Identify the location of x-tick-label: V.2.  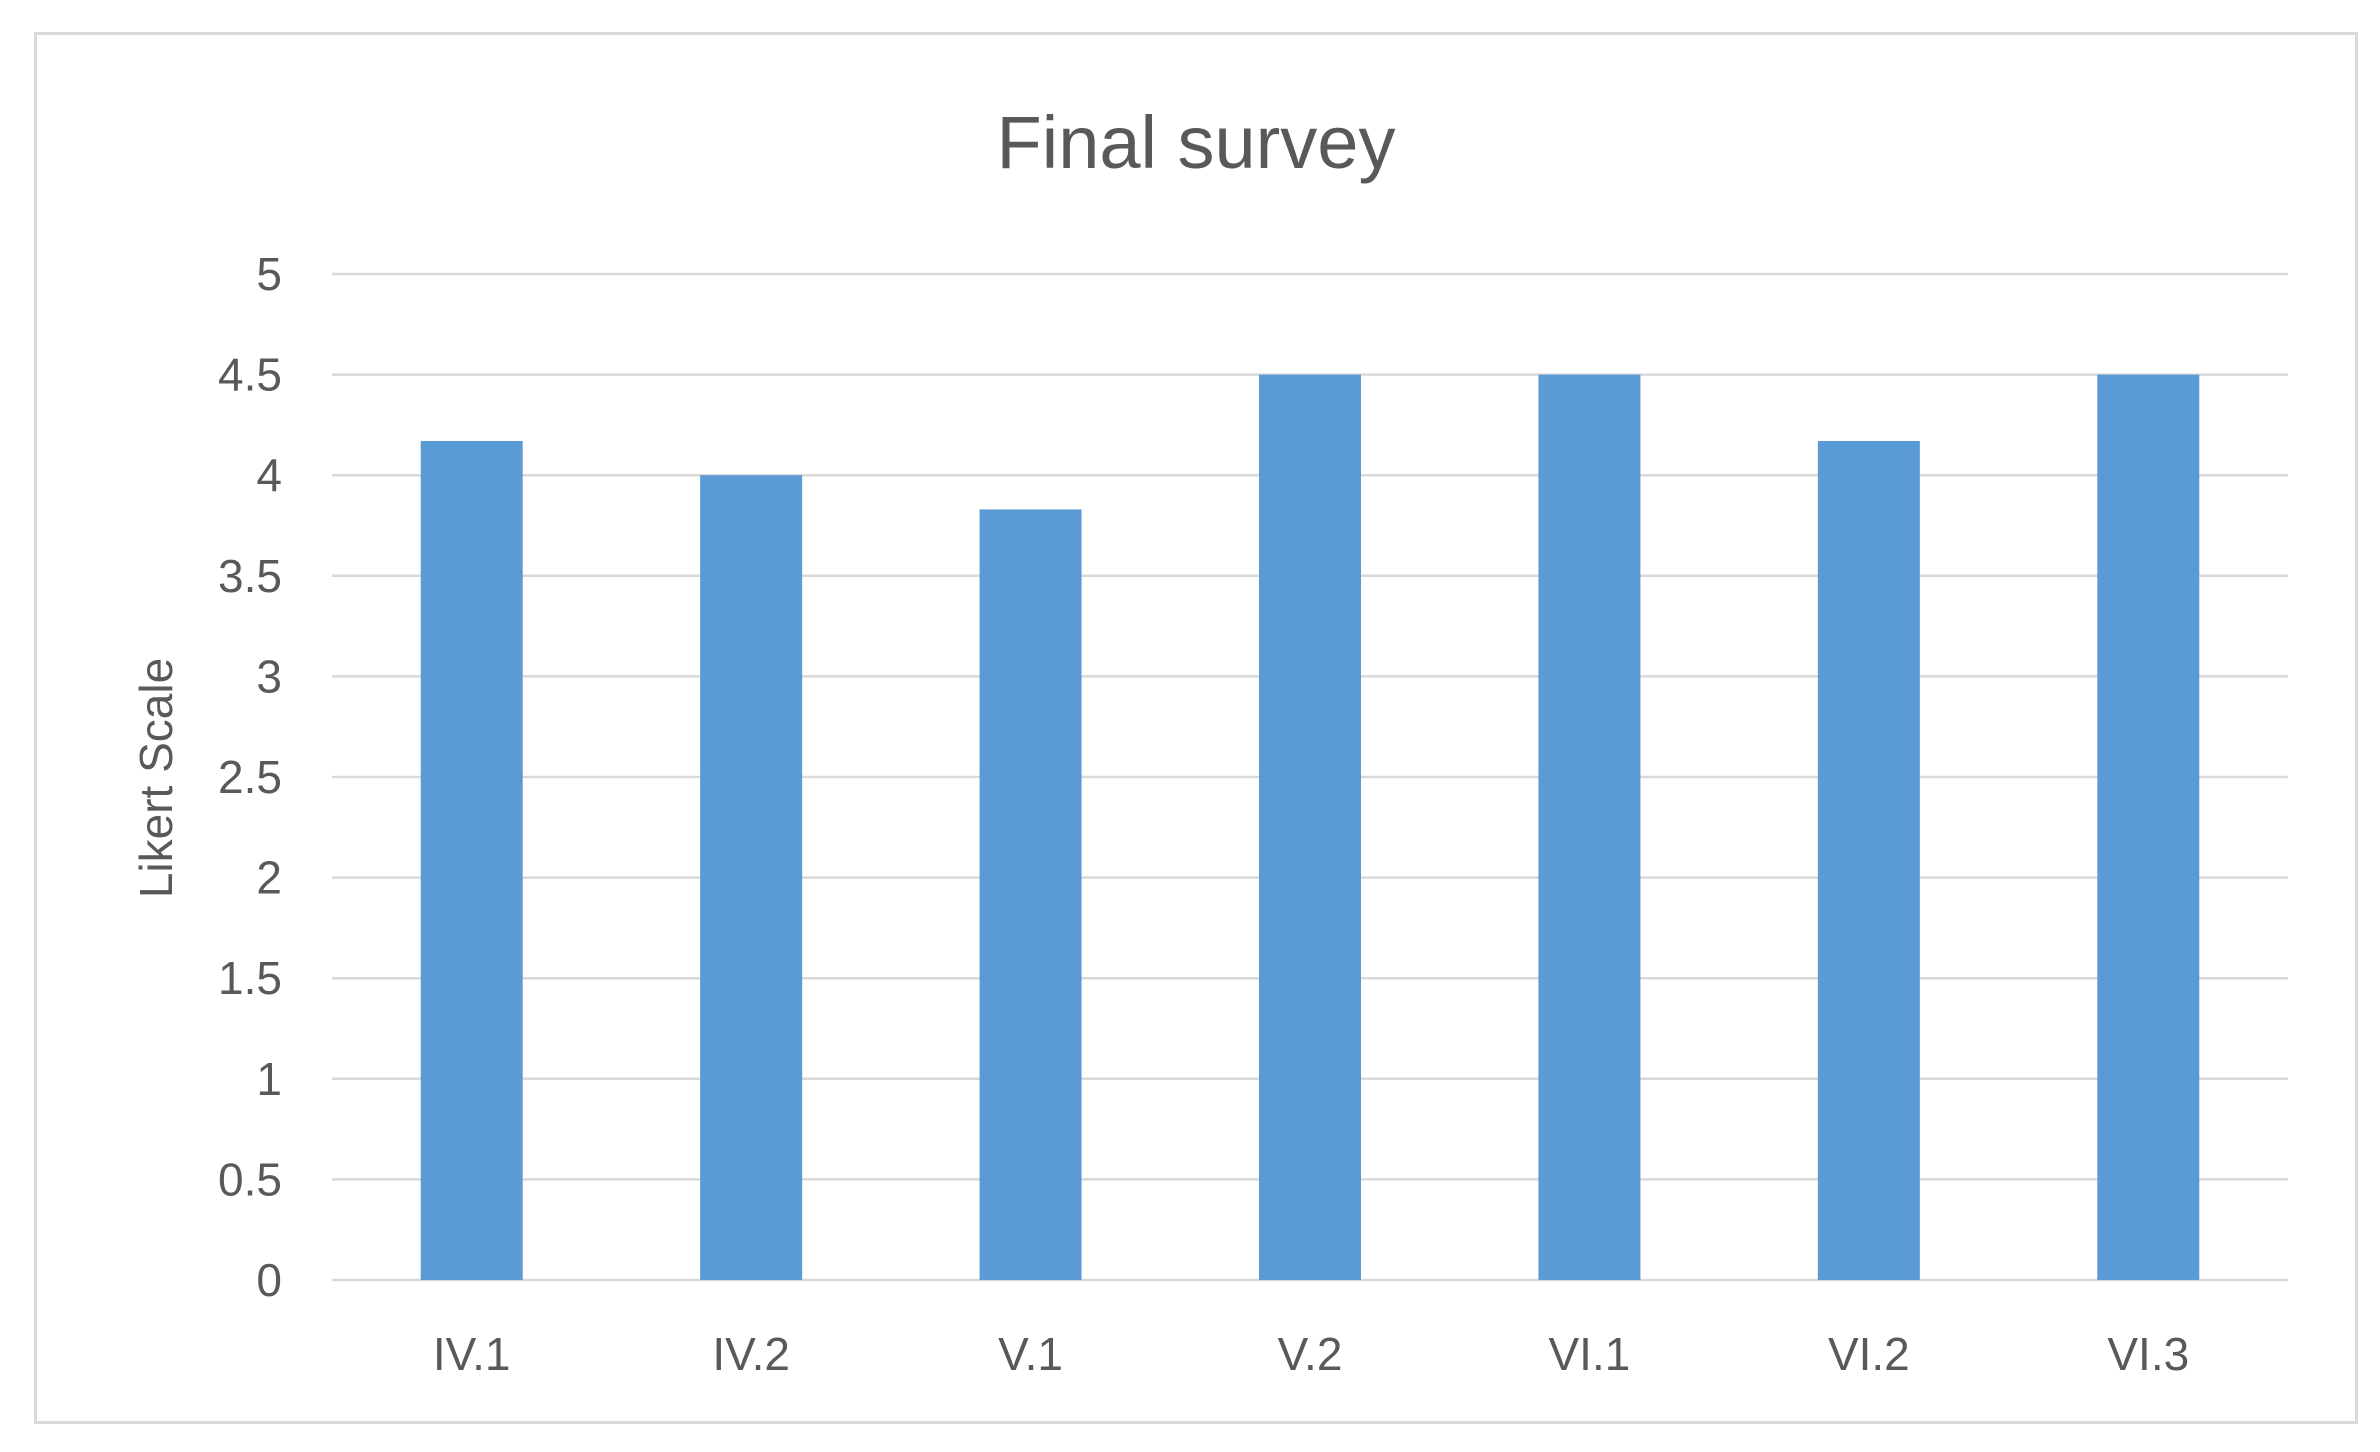
(1310, 1354).